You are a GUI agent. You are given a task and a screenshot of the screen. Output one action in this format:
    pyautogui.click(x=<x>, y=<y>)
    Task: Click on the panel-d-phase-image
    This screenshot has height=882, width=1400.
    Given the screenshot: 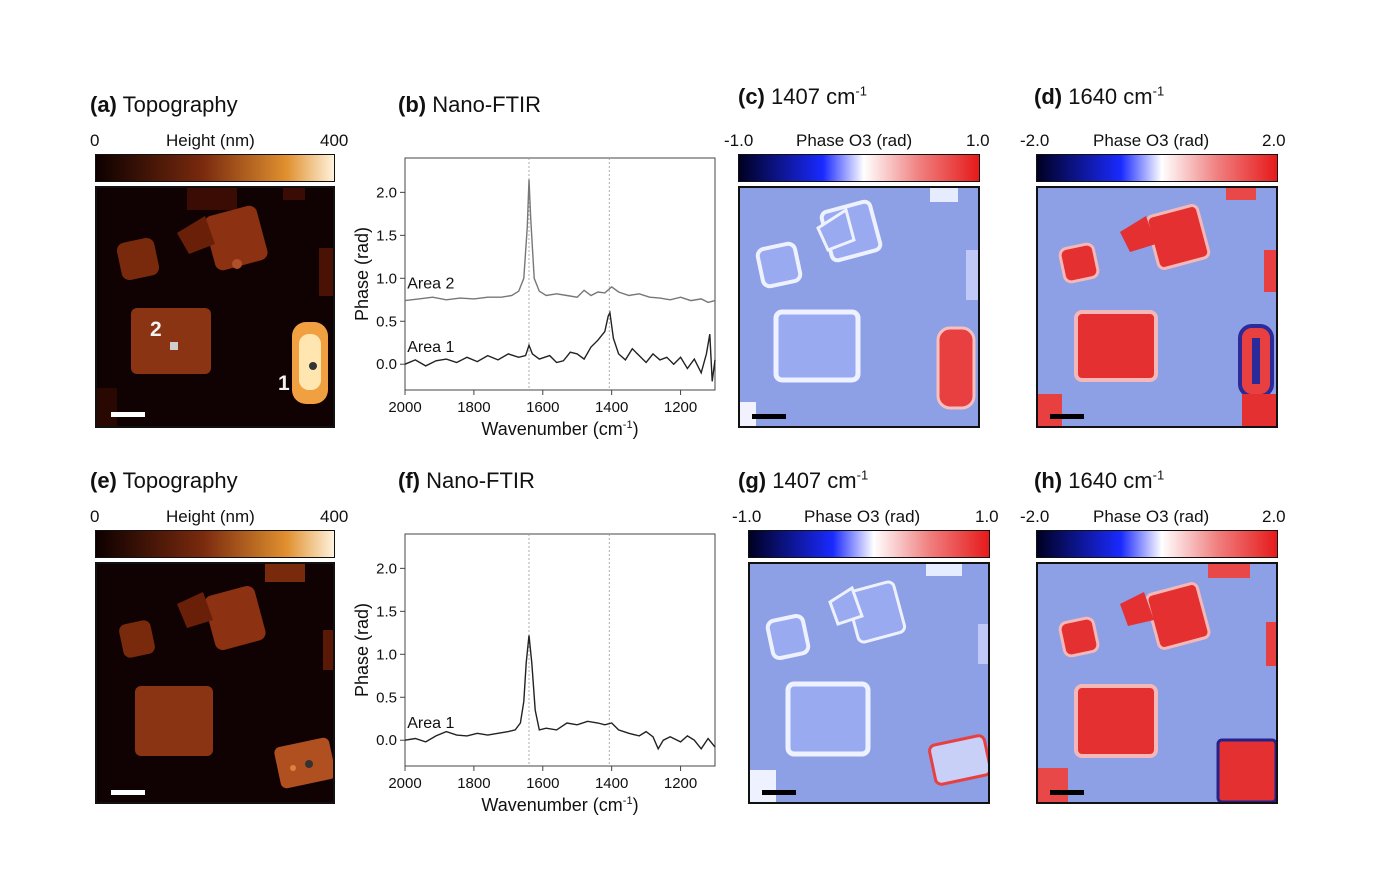 What is the action you would take?
    pyautogui.click(x=1157, y=307)
    